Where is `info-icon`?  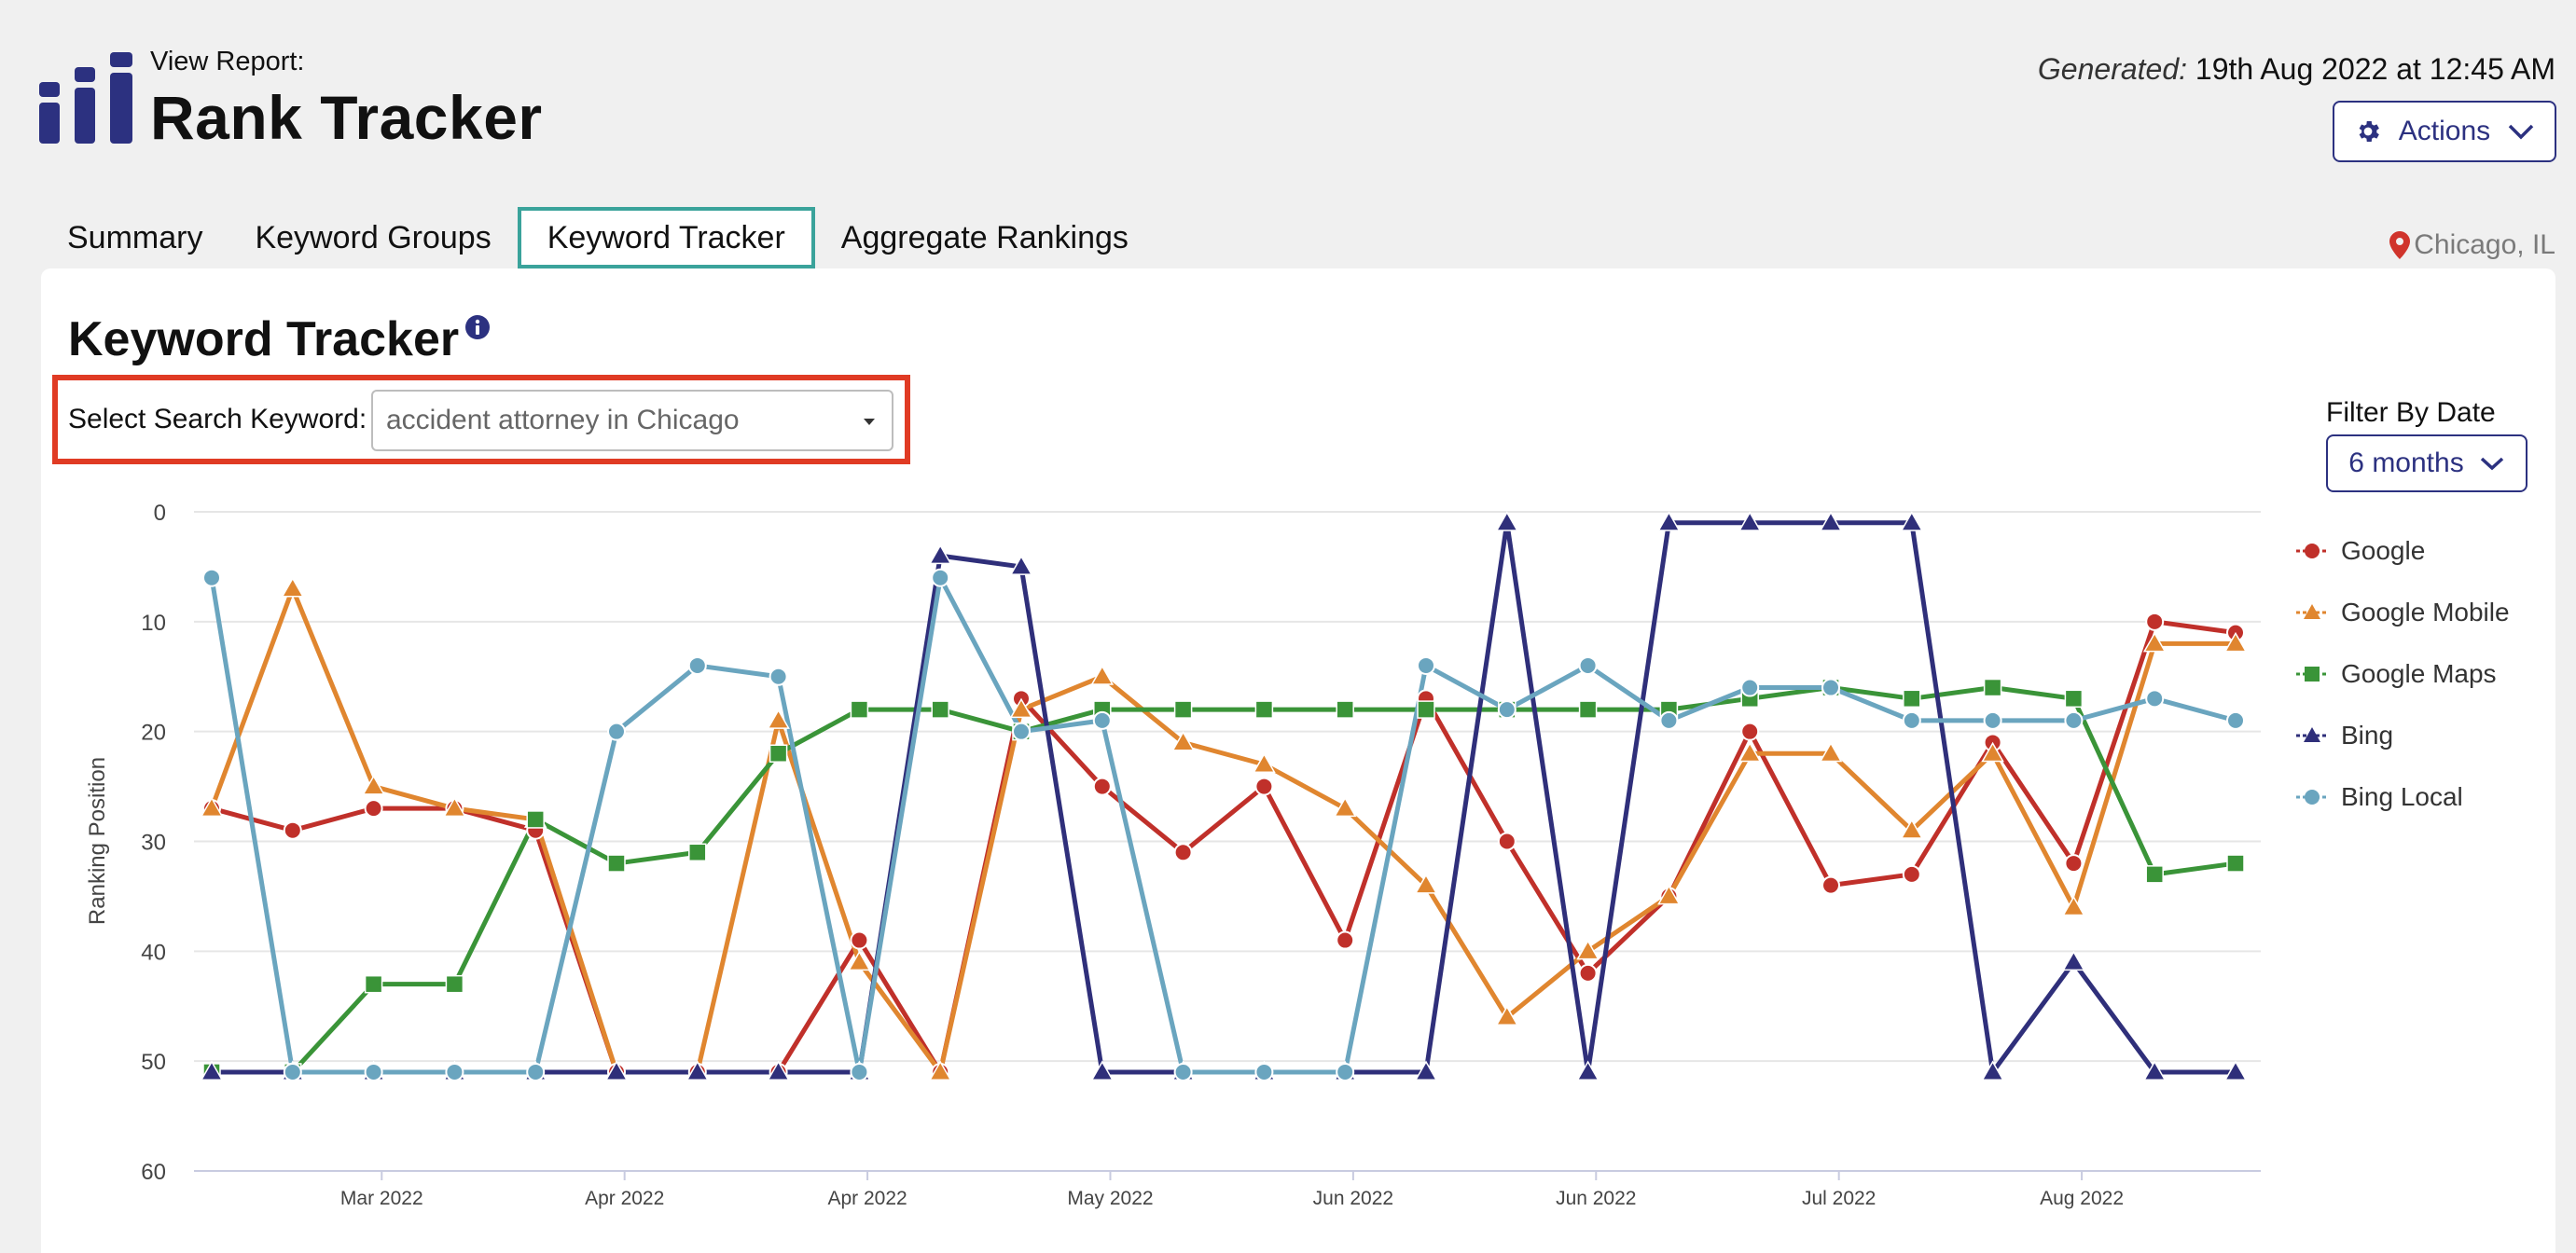 info-icon is located at coordinates (477, 327).